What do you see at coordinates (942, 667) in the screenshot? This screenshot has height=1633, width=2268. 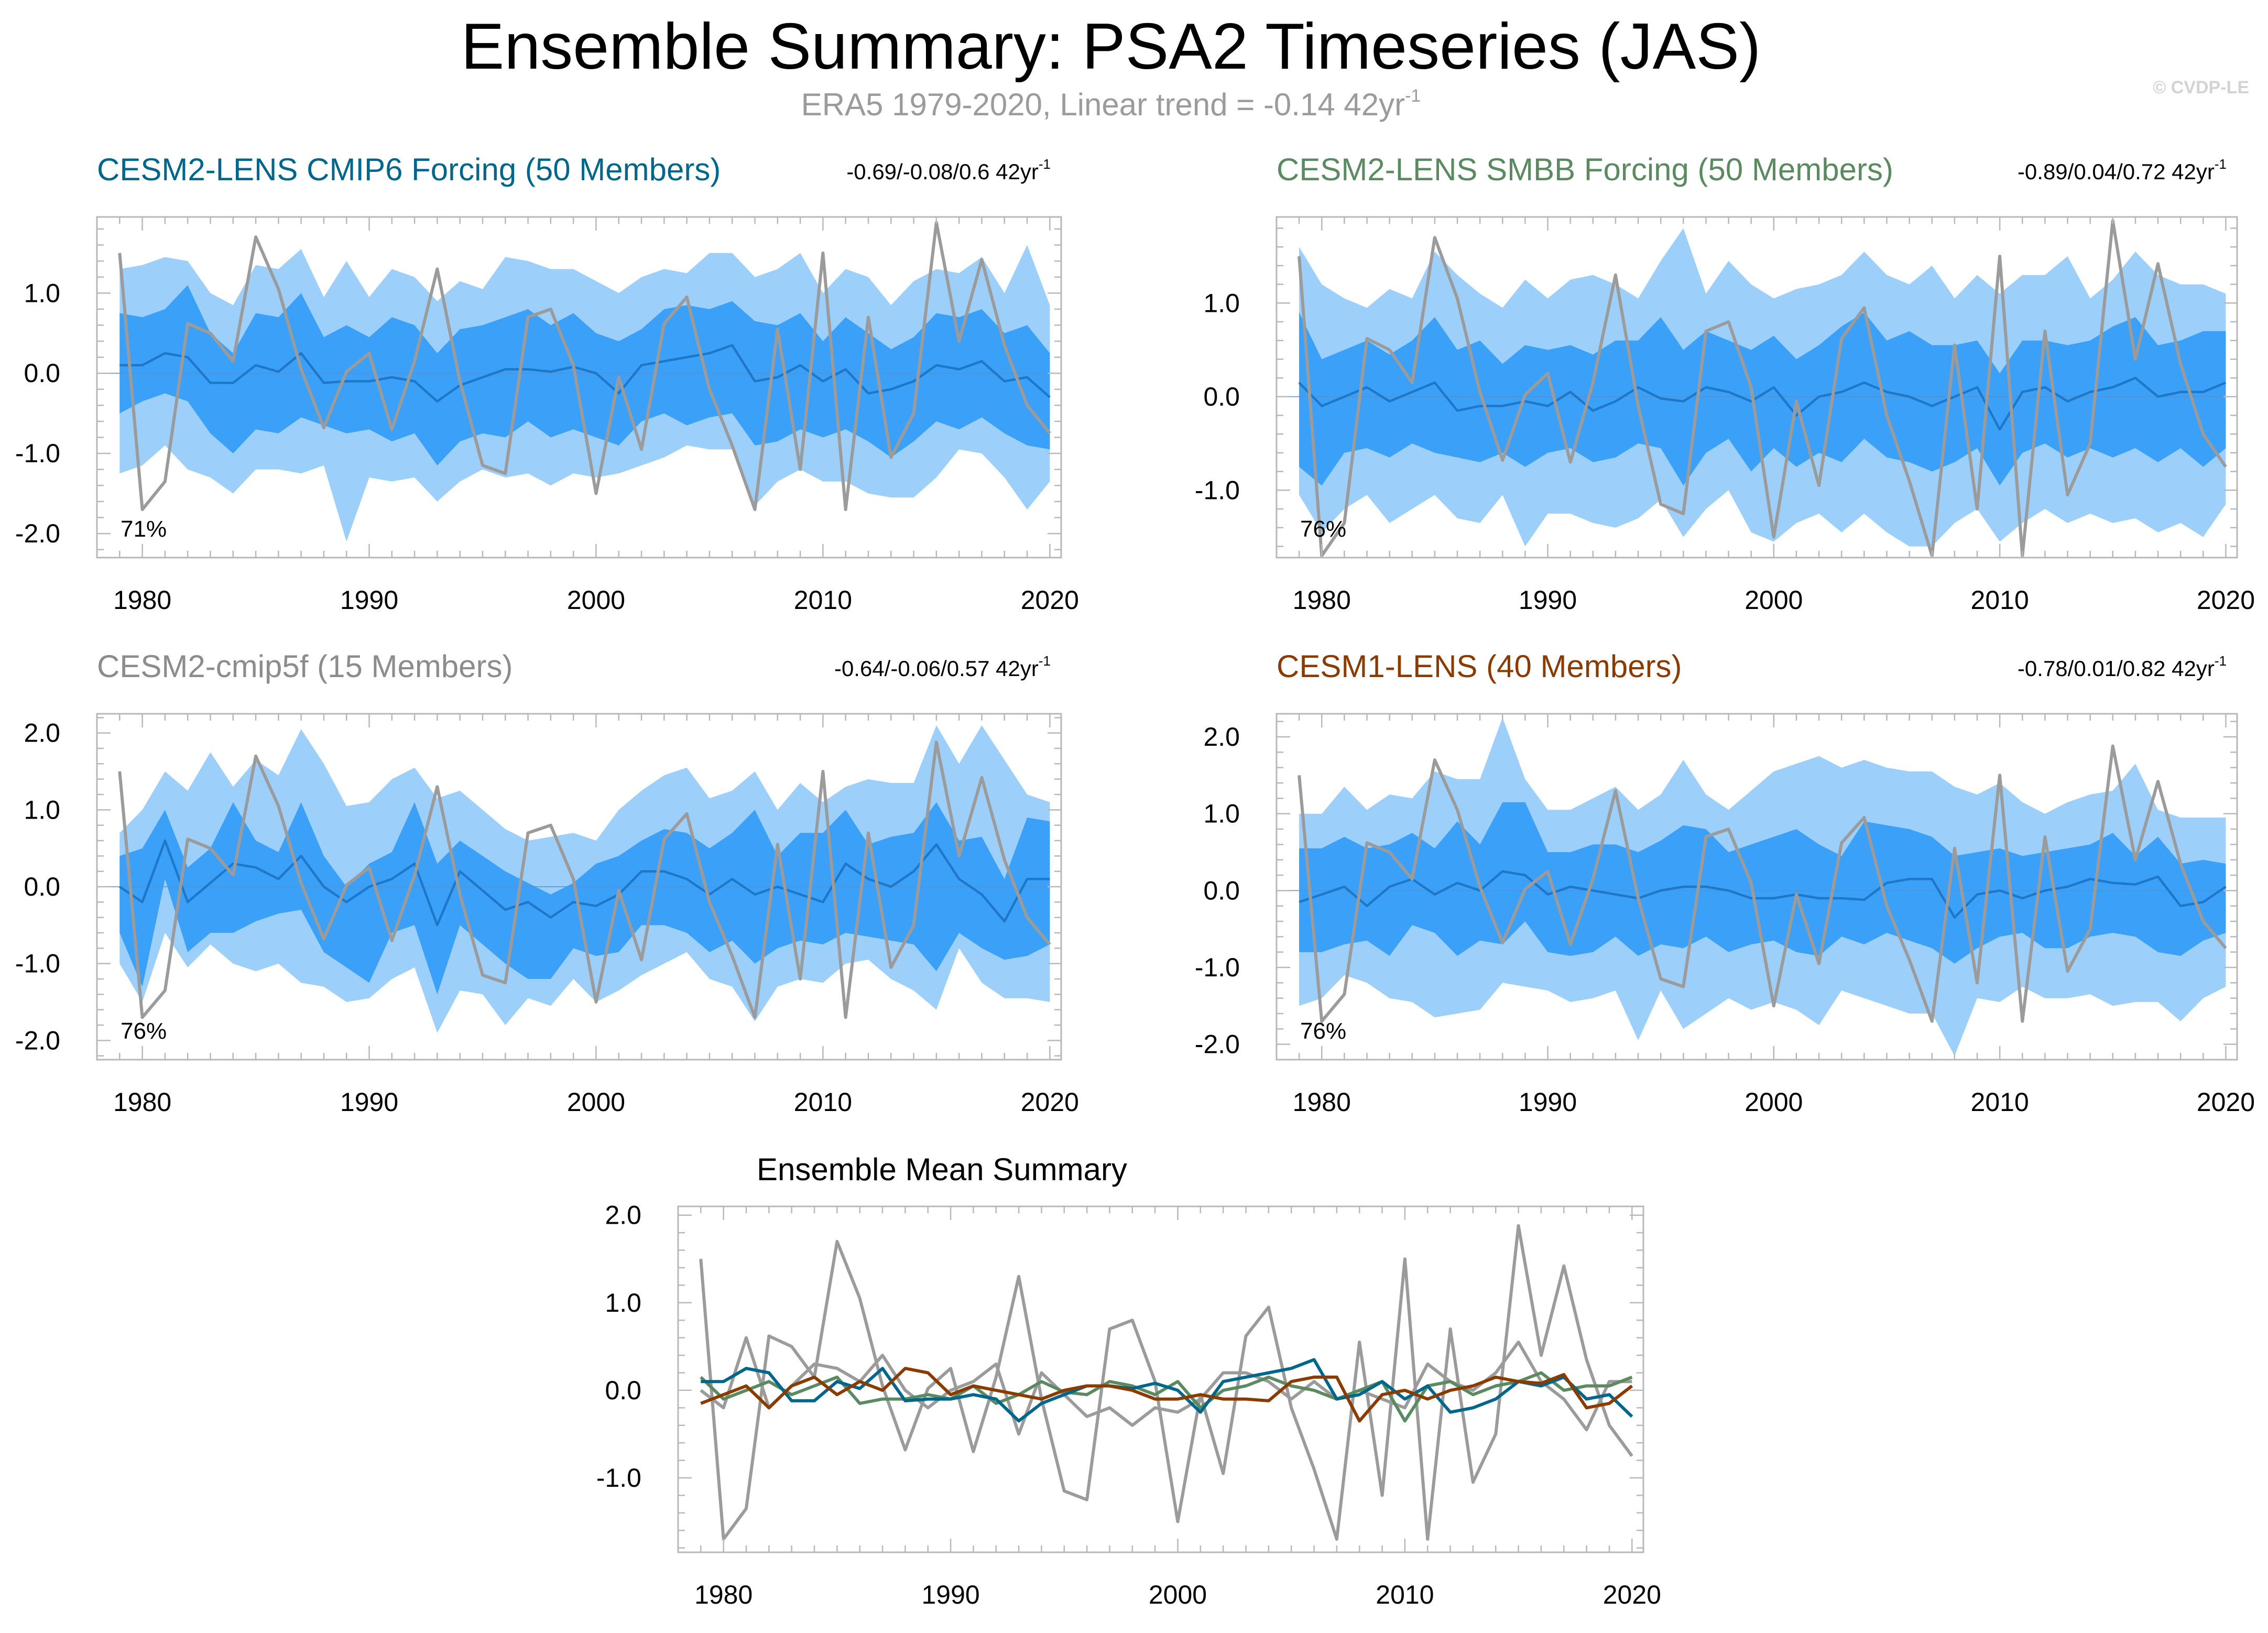 I see `trend-range: -0.64/-0.06/0.57 42yr-1` at bounding box center [942, 667].